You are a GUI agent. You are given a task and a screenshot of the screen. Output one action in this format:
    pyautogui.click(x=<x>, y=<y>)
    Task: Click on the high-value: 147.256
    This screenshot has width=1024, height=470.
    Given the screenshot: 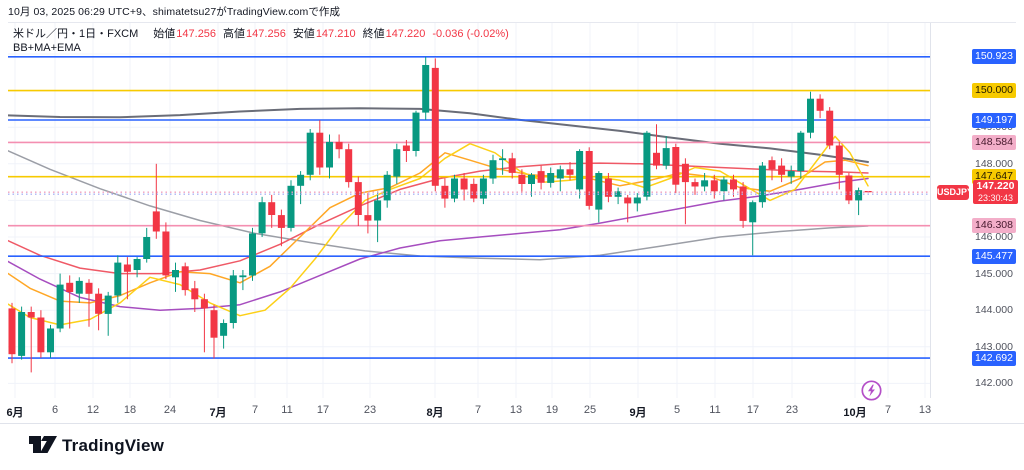 What is the action you would take?
    pyautogui.click(x=266, y=34)
    